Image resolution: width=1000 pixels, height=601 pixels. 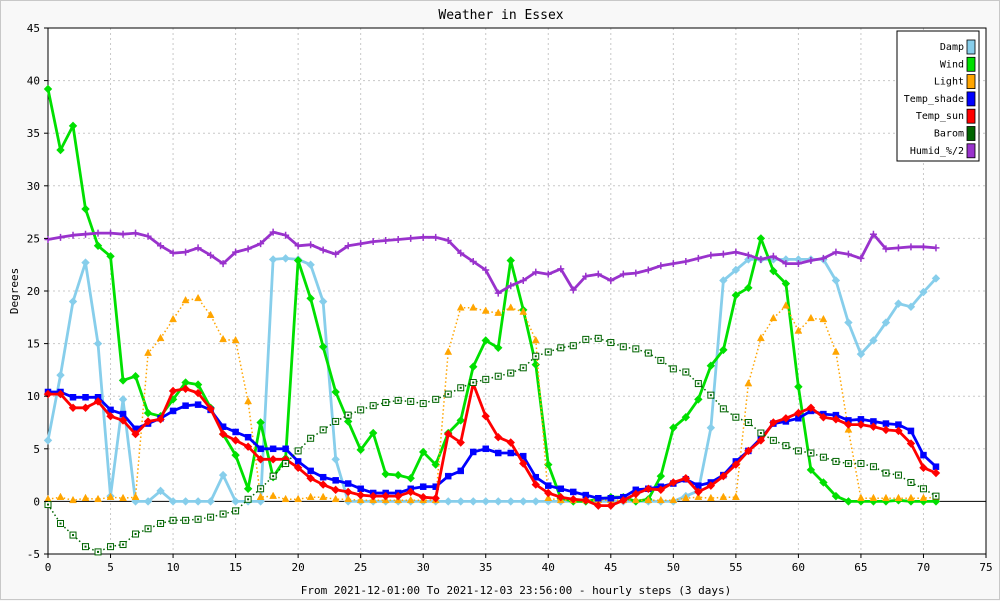 I want to click on y-tick-label: 45, so click(x=33, y=28).